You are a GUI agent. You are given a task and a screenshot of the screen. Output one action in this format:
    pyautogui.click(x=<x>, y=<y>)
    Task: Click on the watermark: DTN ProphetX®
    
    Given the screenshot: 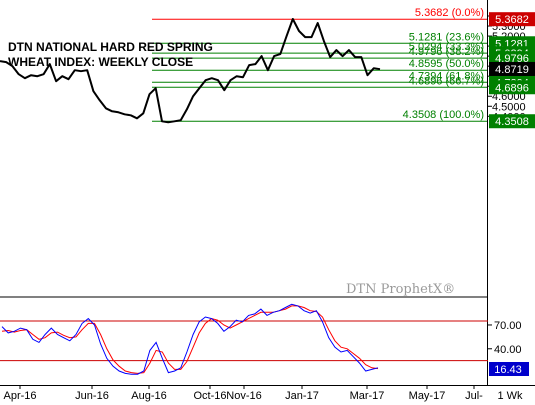 What is the action you would take?
    pyautogui.click(x=400, y=289)
    